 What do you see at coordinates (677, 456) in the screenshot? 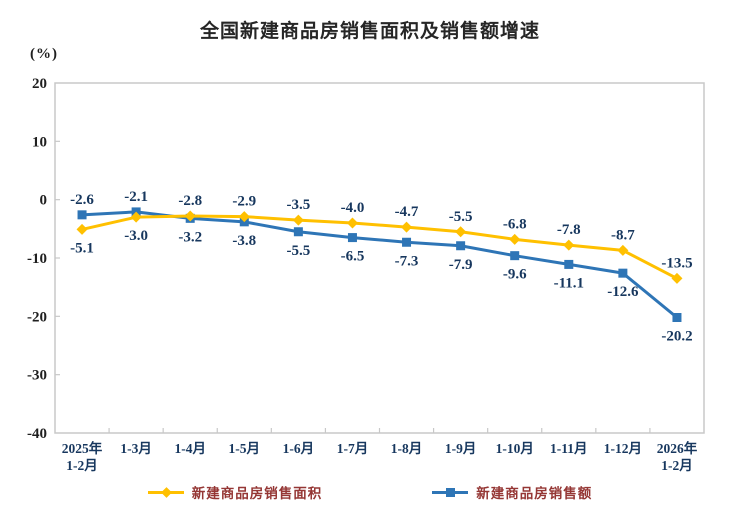
I see `x-axis-category-label: 2026年 1-2月` at bounding box center [677, 456].